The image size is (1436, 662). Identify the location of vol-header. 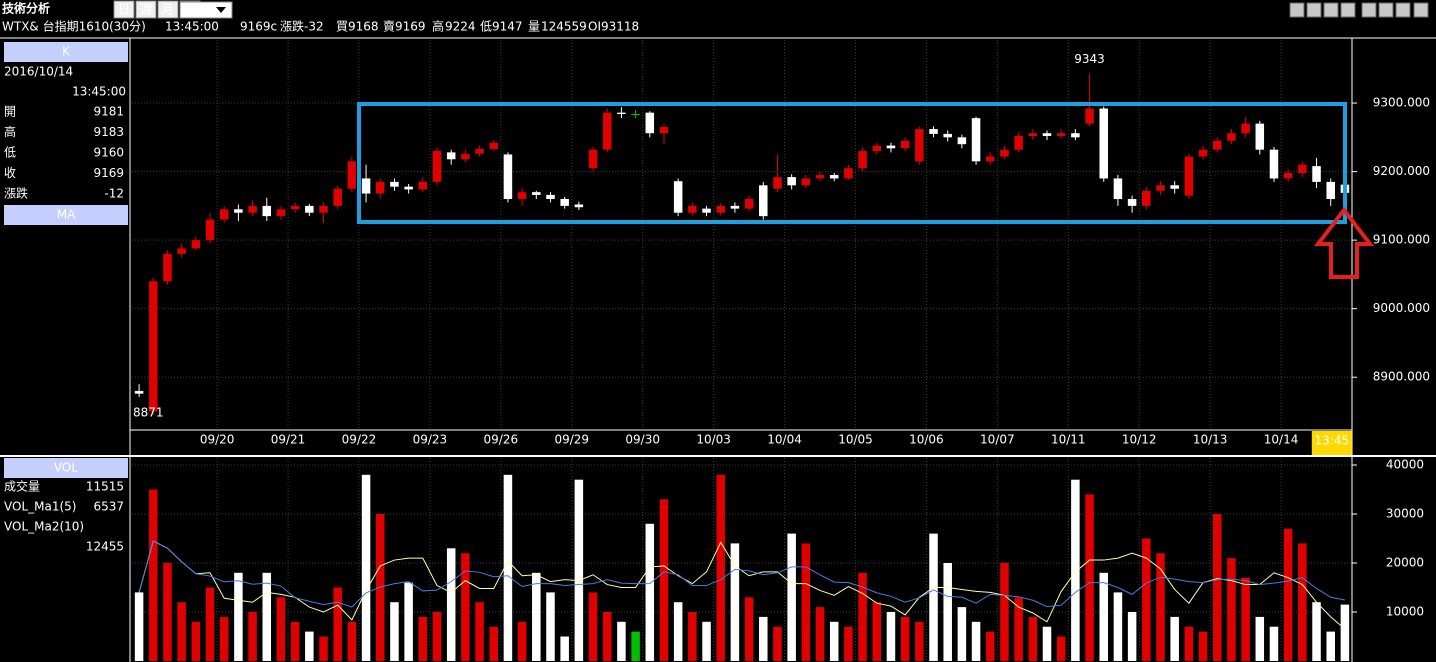
(66, 468).